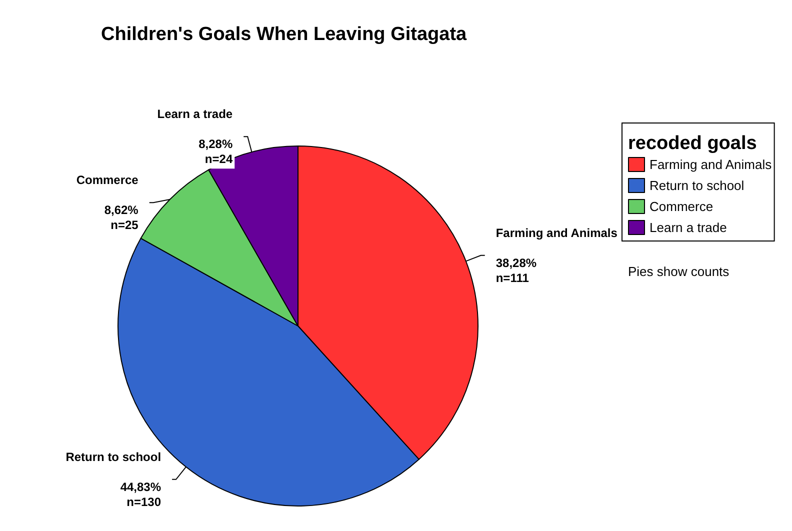 The image size is (792, 531). What do you see at coordinates (697, 185) in the screenshot?
I see `legend-label: Return to school` at bounding box center [697, 185].